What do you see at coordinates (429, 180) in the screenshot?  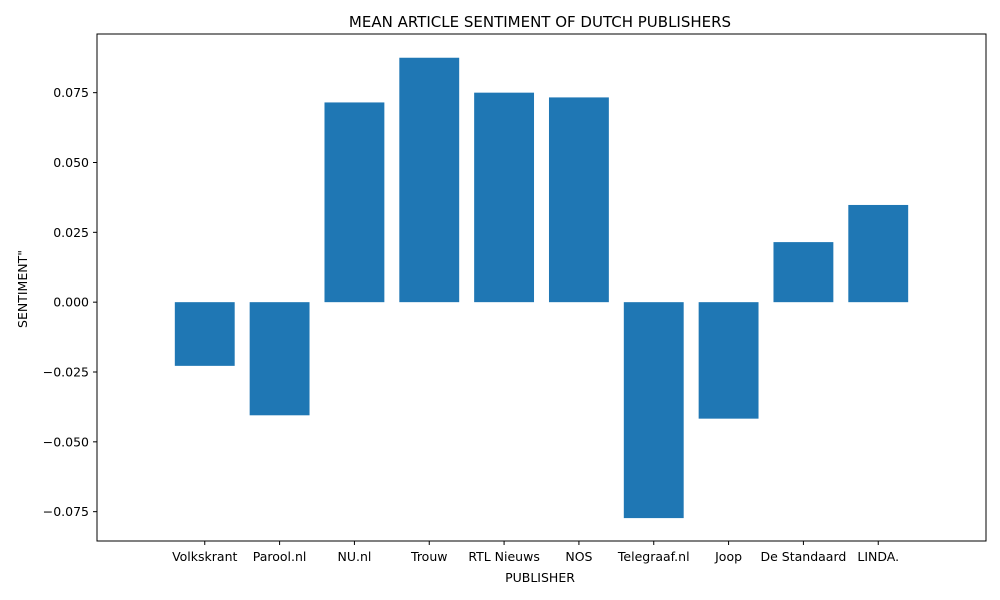 I see `bar-trouw` at bounding box center [429, 180].